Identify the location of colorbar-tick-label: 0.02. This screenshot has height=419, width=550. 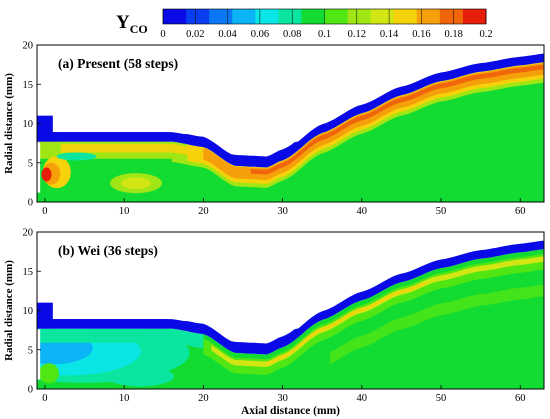
(195, 34).